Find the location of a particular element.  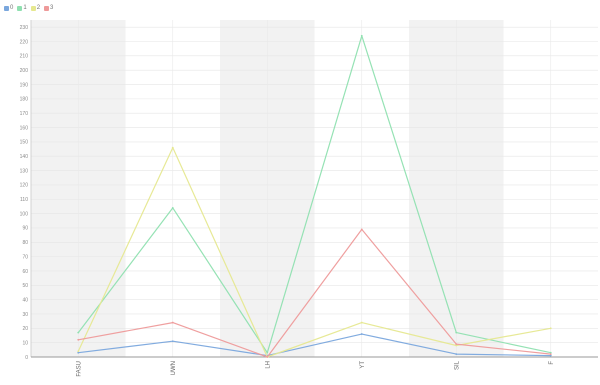

legend-label: 2 is located at coordinates (38, 8).